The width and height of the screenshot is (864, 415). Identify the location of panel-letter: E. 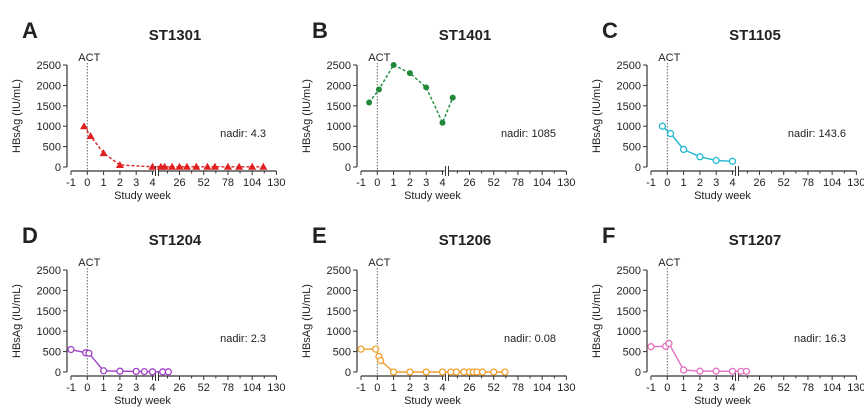
(319, 235).